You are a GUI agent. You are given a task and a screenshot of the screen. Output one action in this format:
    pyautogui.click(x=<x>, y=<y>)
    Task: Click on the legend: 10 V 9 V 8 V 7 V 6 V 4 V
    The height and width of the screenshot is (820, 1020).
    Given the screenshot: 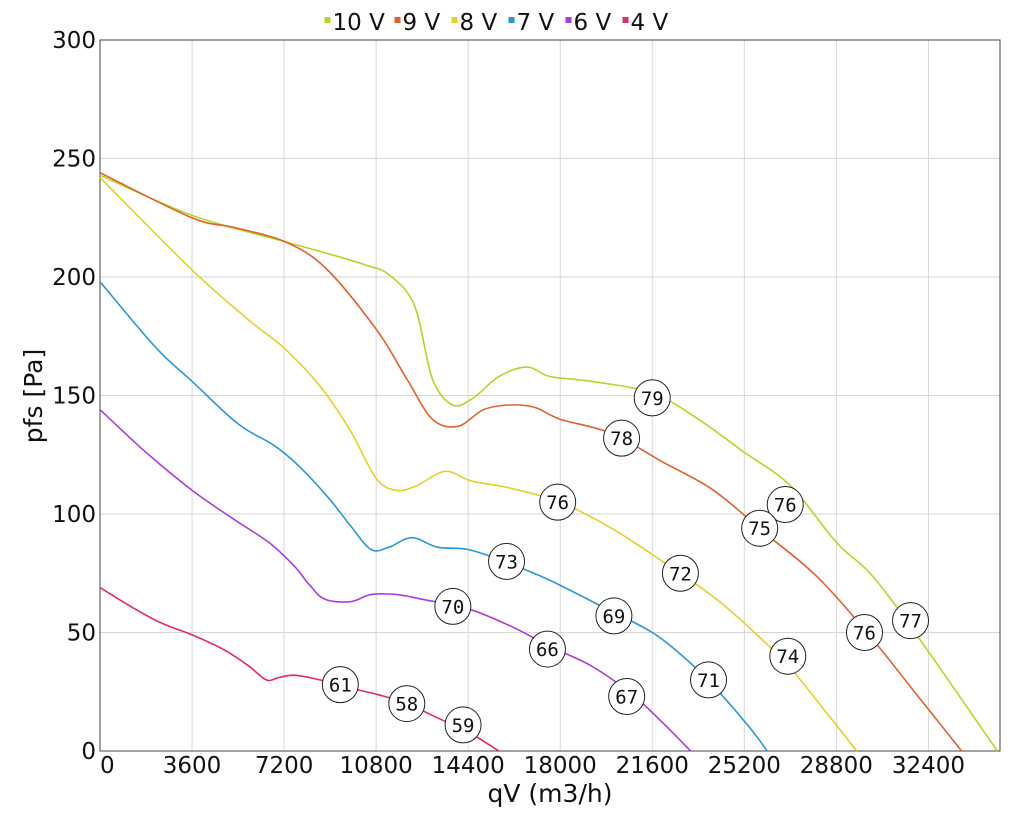 What is the action you would take?
    pyautogui.click(x=496, y=23)
    